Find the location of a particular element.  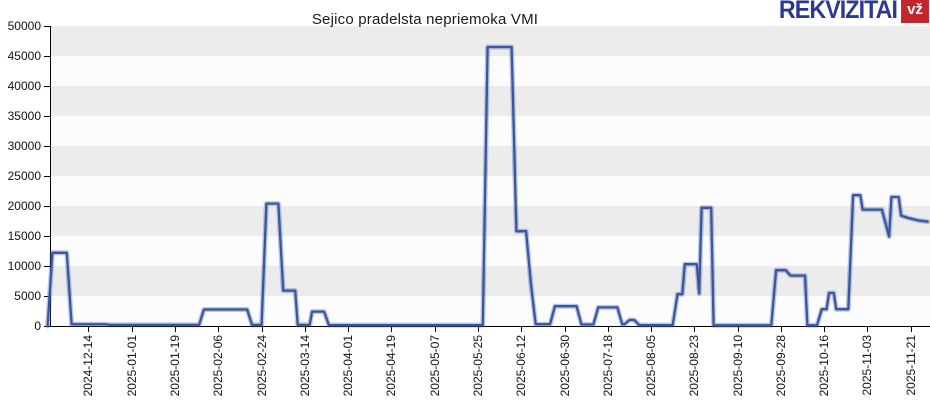

y-tick-label: 35000 is located at coordinates (25, 116).